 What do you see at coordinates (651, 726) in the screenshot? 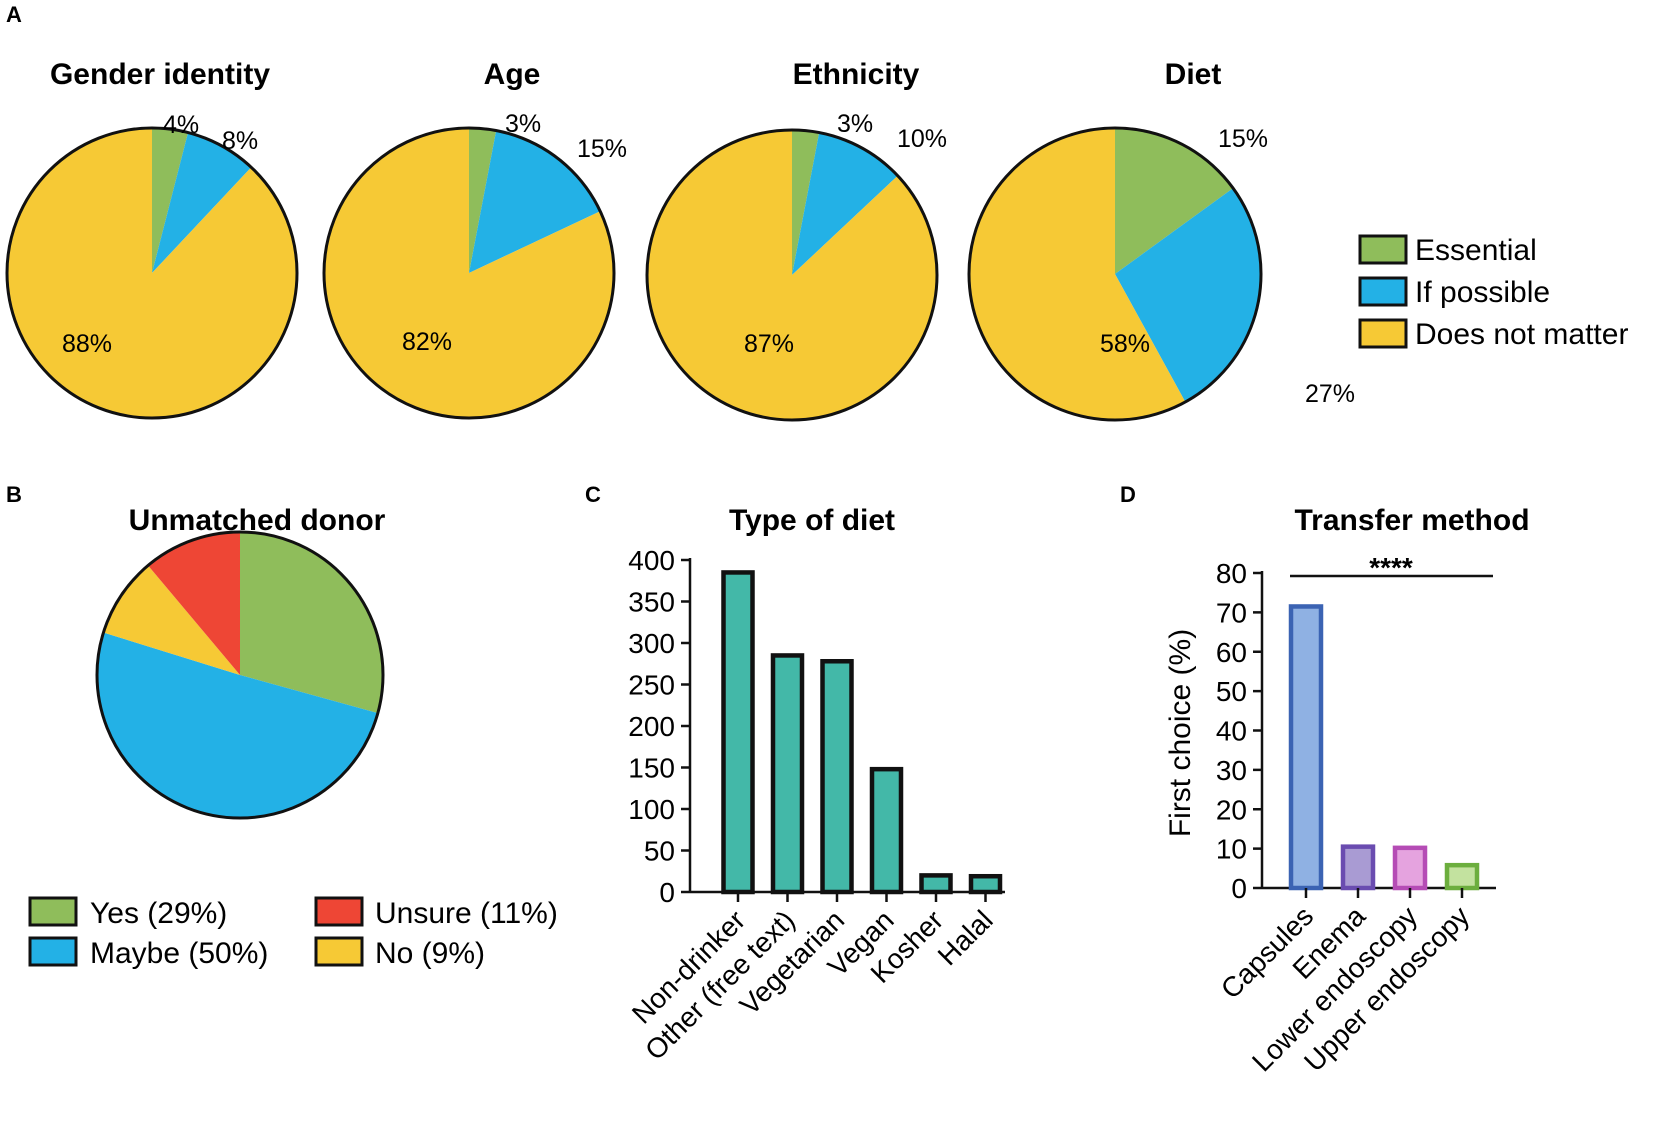
I see `y-tick-label: 200` at bounding box center [651, 726].